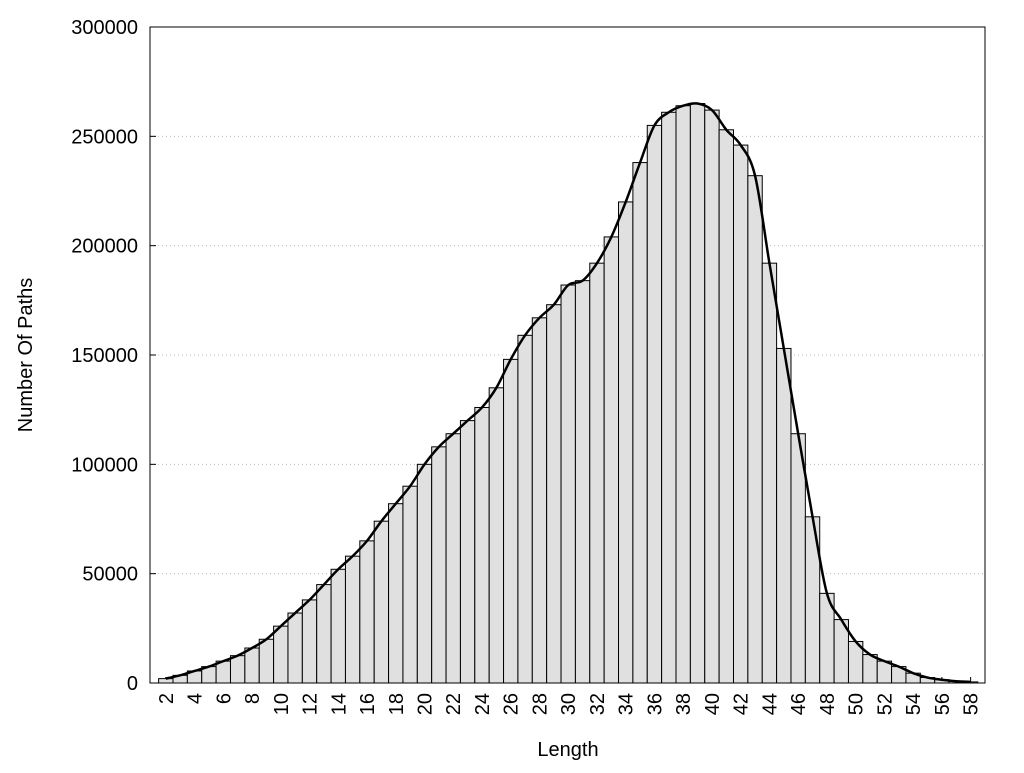 Image resolution: width=1024 pixels, height=773 pixels. What do you see at coordinates (567, 750) in the screenshot?
I see `x-axis-label: Length` at bounding box center [567, 750].